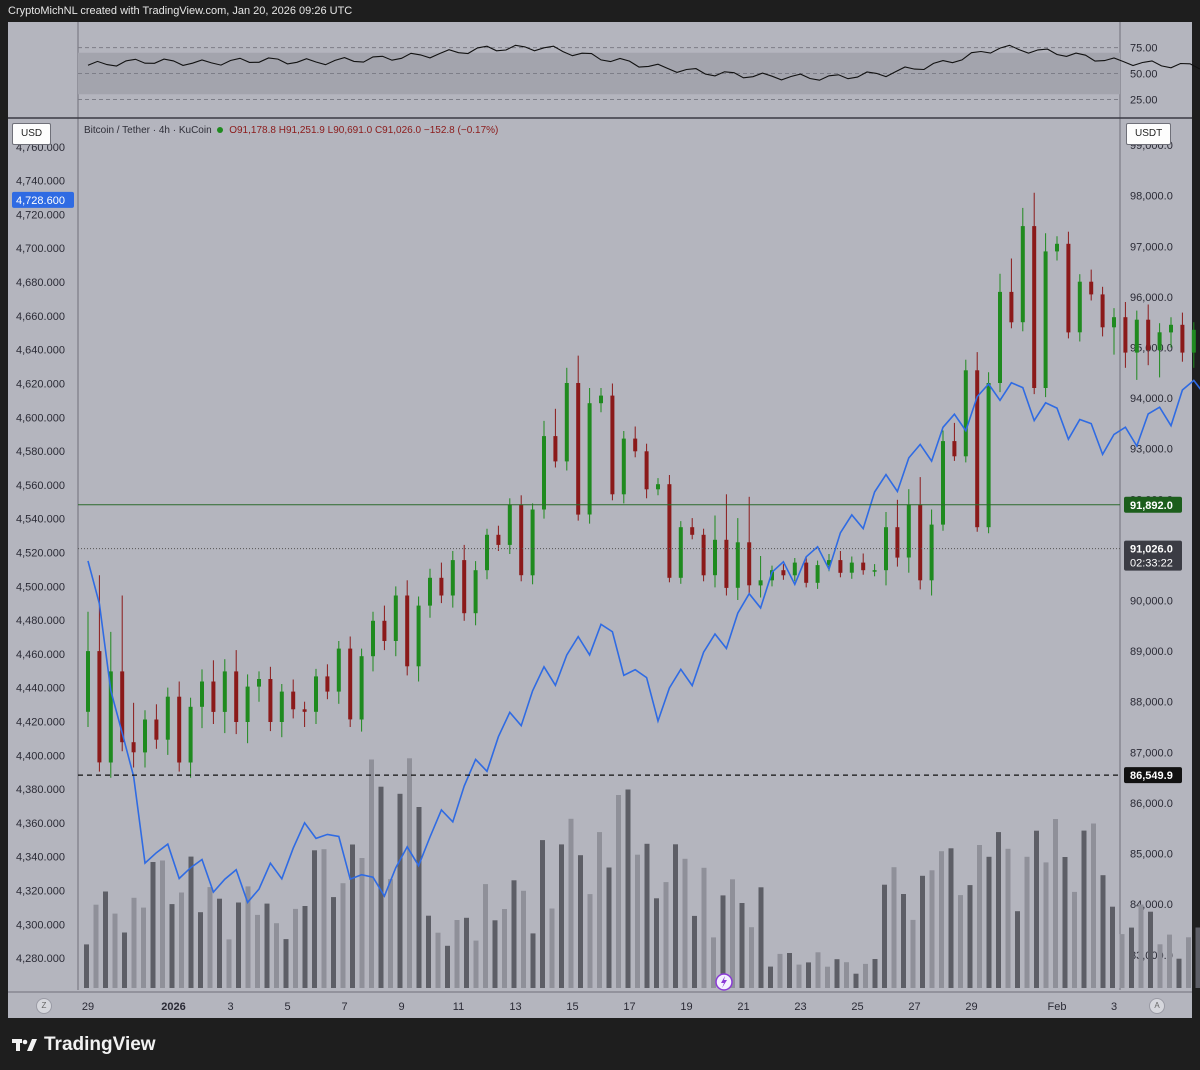  I want to click on usd-tick-label: 4,680.000, so click(40, 283).